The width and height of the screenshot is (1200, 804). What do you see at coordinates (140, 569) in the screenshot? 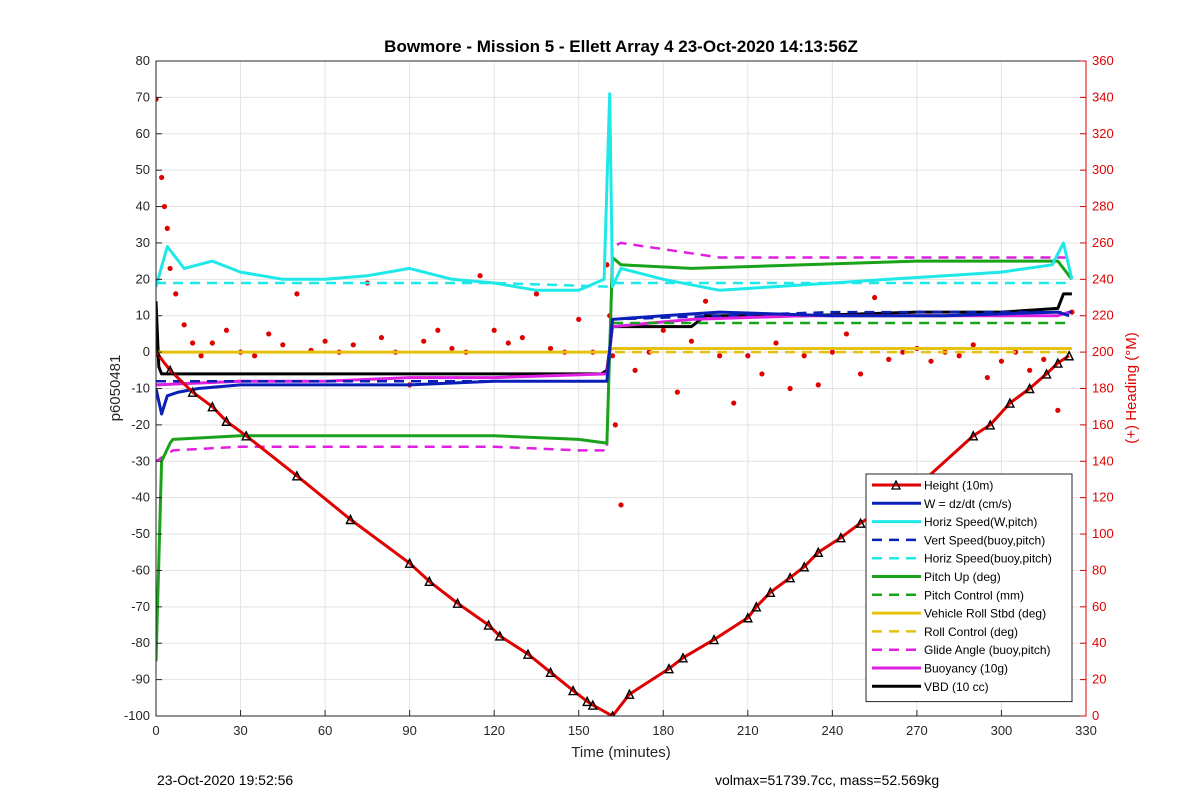
I see `y-tick-label: -60` at bounding box center [140, 569].